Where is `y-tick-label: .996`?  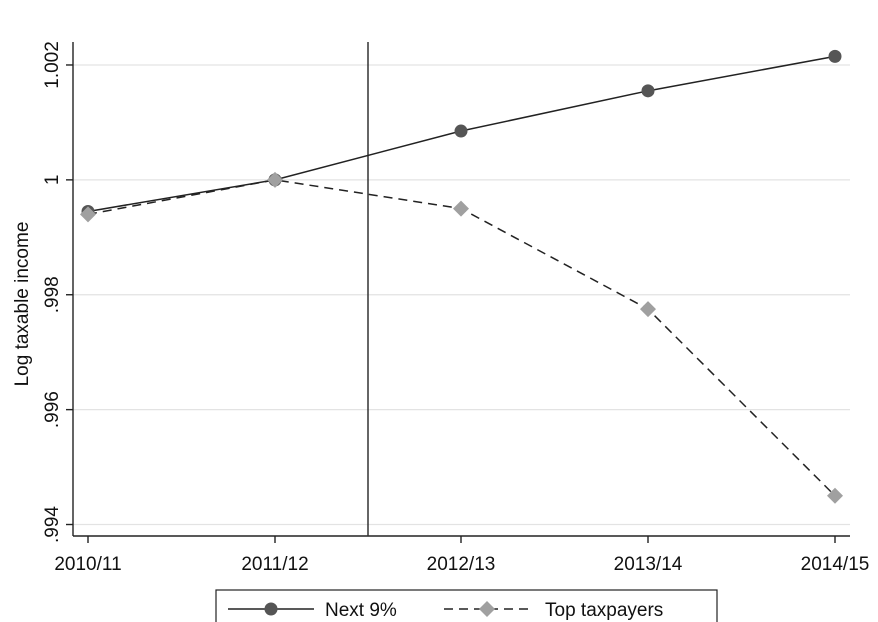
y-tick-label: .996 is located at coordinates (52, 409).